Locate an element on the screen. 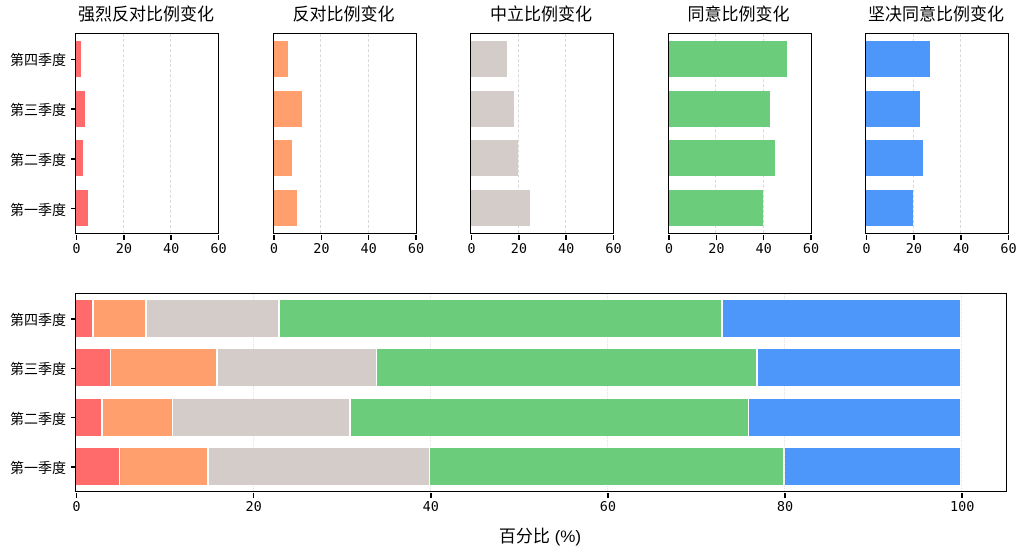  y-category-label: 第二季度 is located at coordinates (38, 159).